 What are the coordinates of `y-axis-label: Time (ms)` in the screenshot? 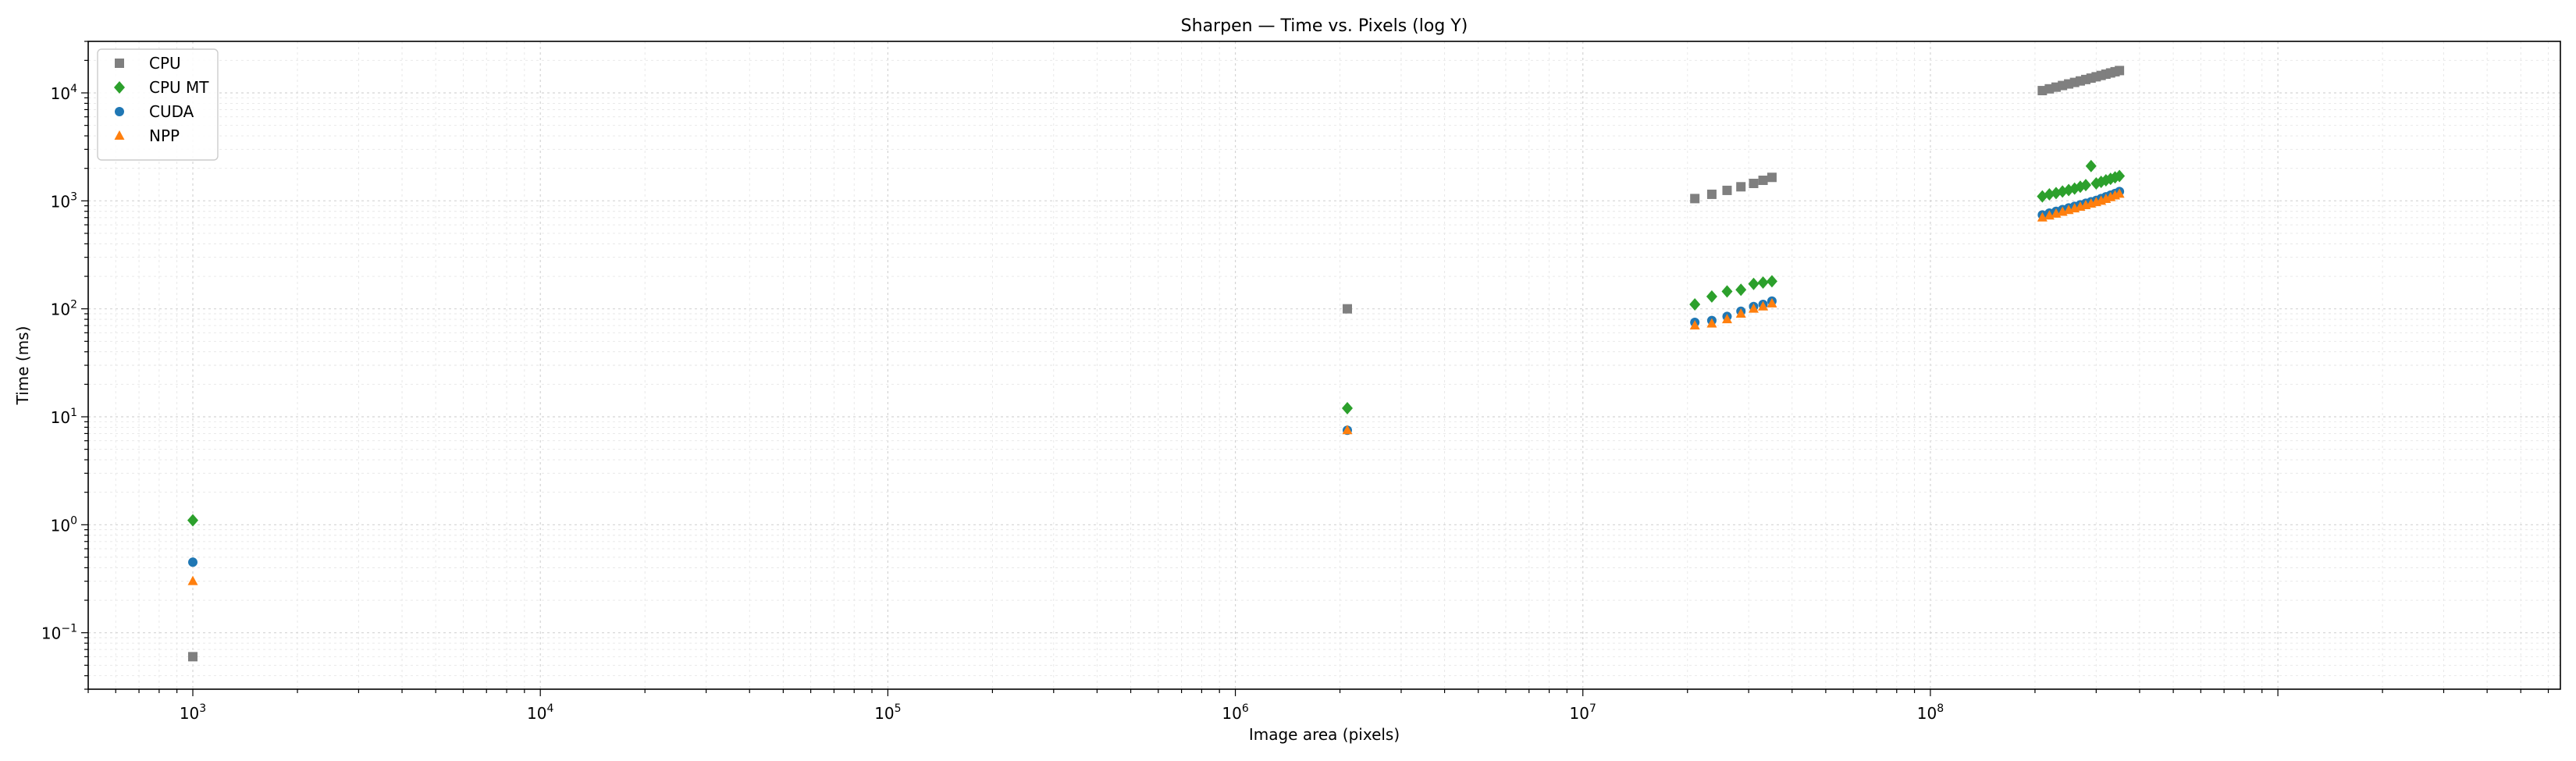 It's located at (22, 366).